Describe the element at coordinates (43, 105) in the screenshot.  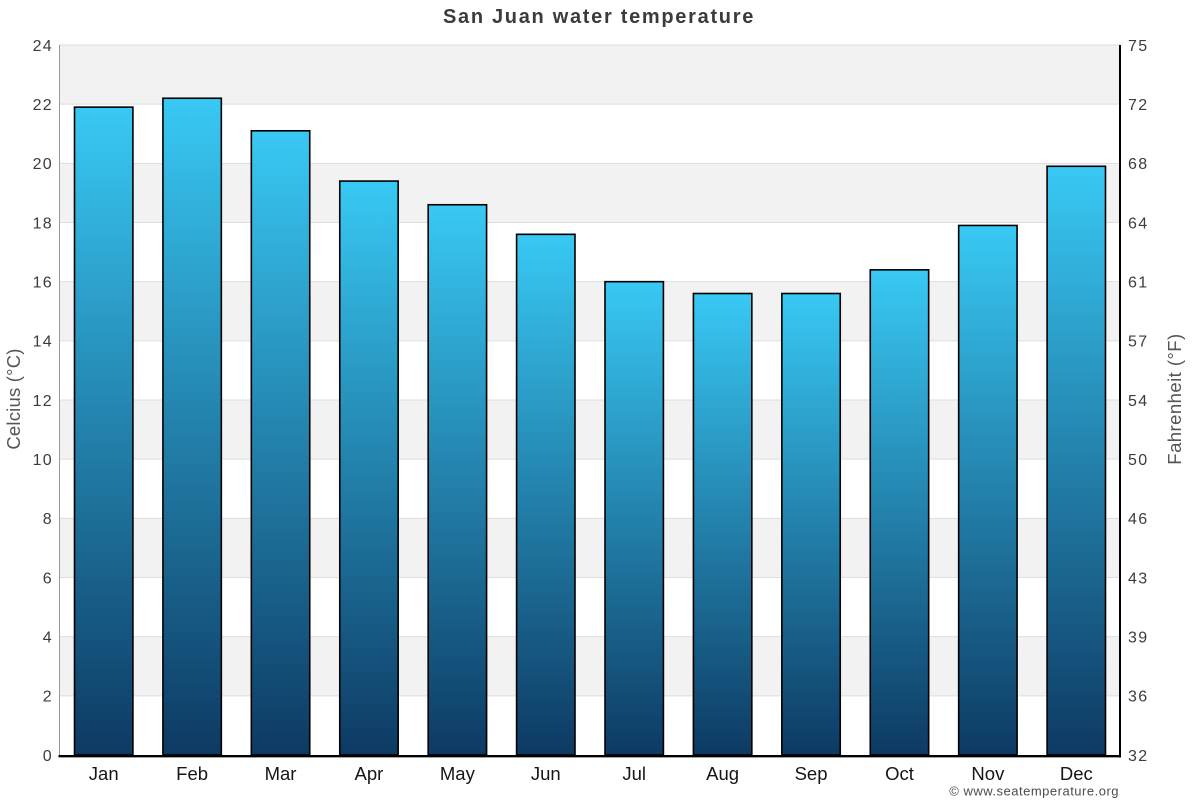
I see `svg-text: 22` at that location.